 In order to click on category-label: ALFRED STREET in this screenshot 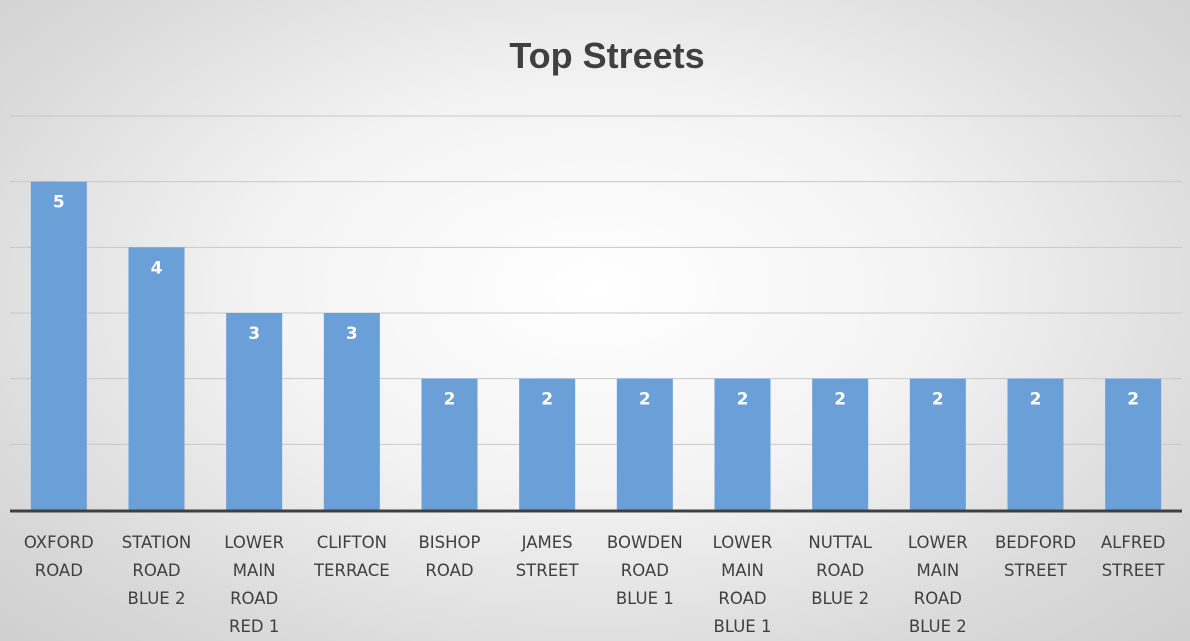, I will do `click(1133, 556)`.